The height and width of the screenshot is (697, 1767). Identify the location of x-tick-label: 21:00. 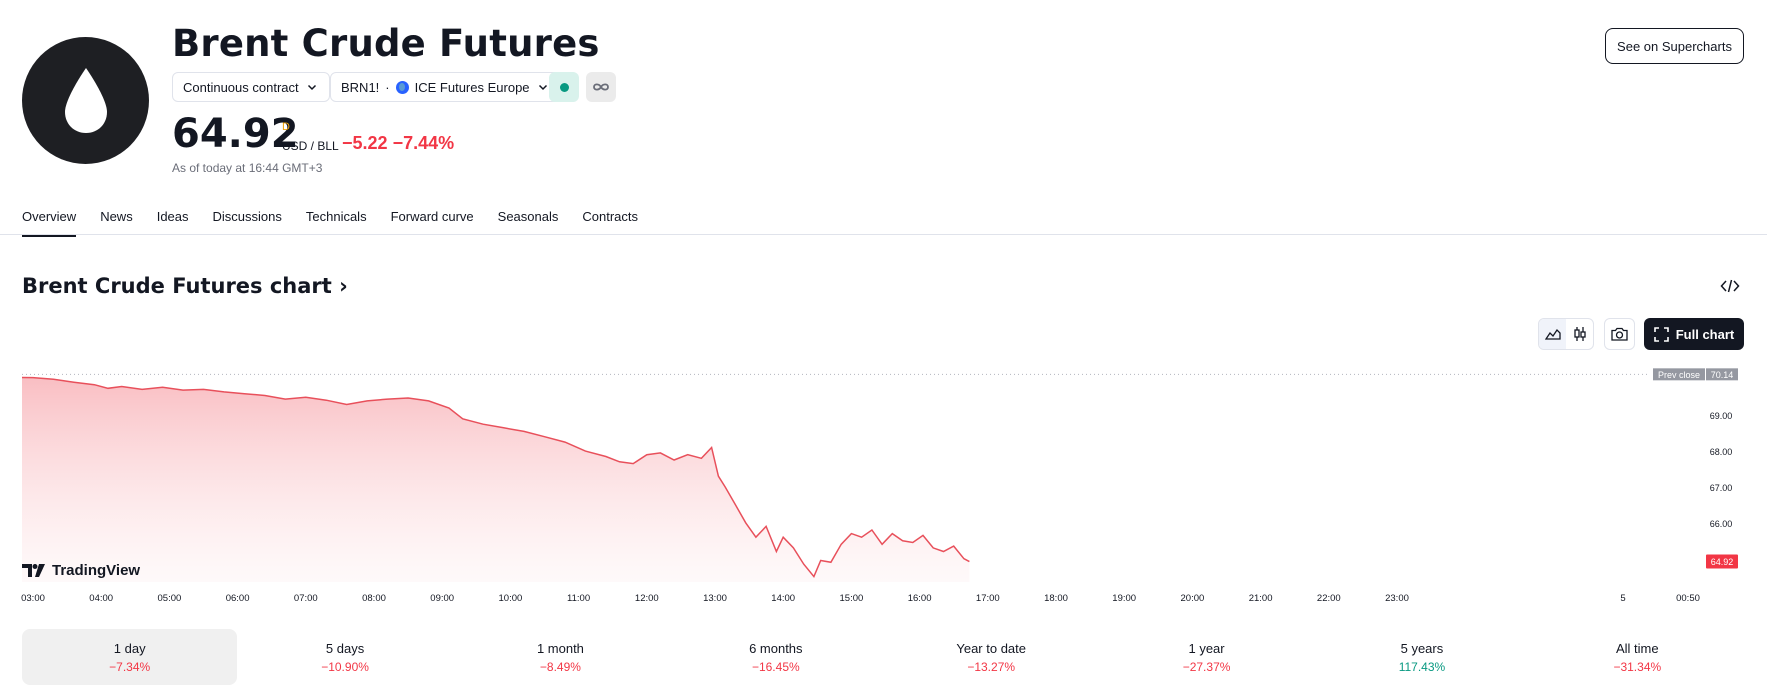
(1261, 598).